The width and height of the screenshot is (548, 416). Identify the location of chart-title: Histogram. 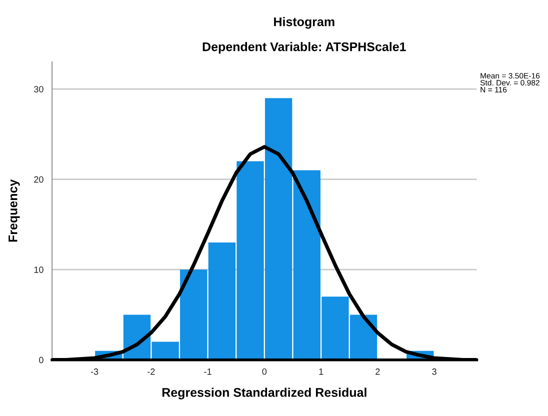
(304, 23).